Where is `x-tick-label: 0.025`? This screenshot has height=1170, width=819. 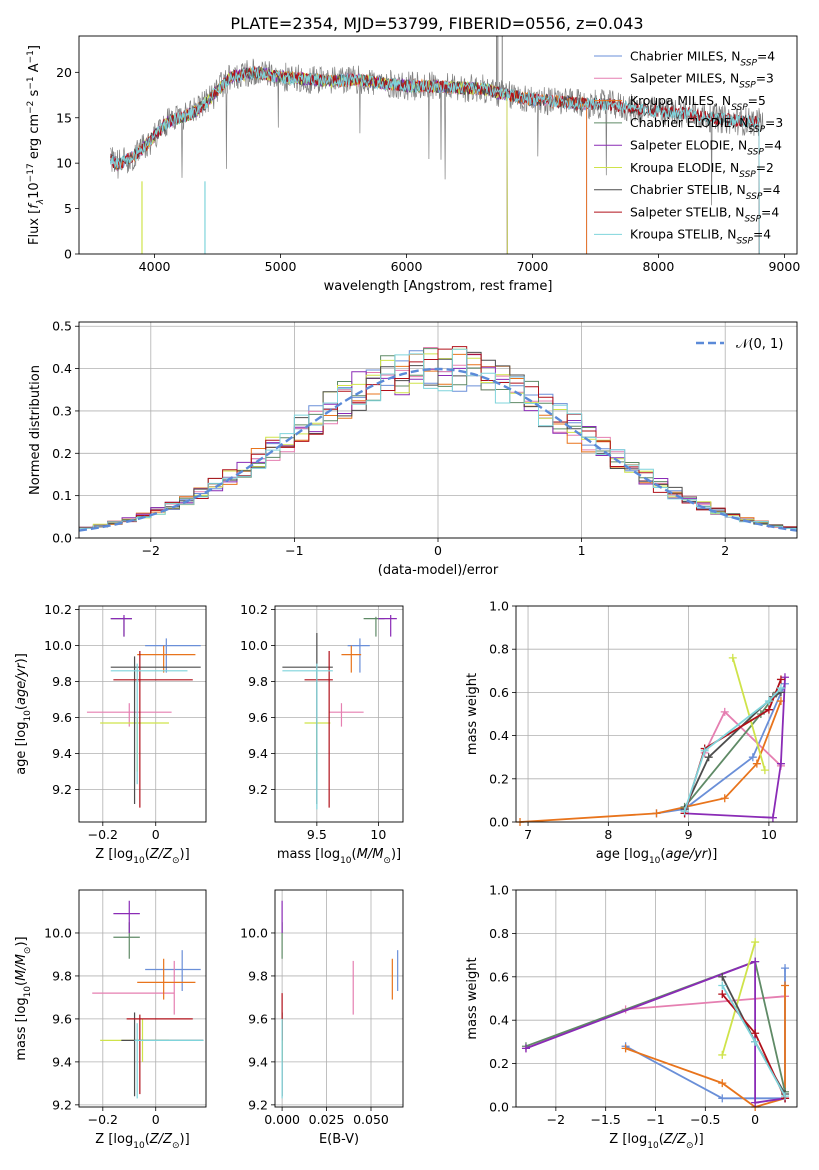
x-tick-label: 0.025 is located at coordinates (327, 1119).